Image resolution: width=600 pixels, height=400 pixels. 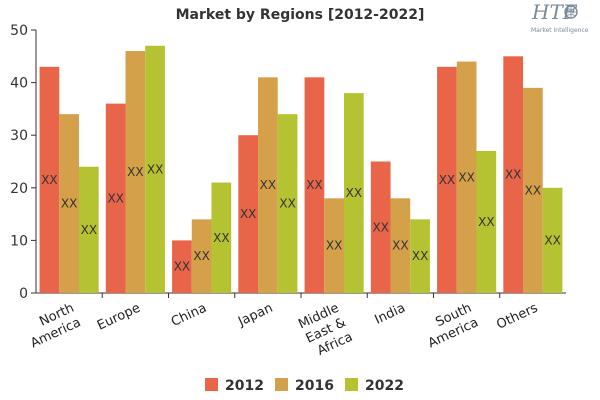 I want to click on legend: 2012 2016 2022, so click(x=304, y=386).